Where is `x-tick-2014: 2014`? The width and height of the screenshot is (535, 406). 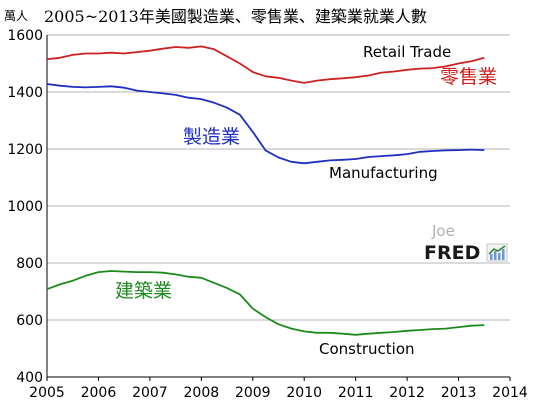
x-tick-2014: 2014 is located at coordinates (510, 393).